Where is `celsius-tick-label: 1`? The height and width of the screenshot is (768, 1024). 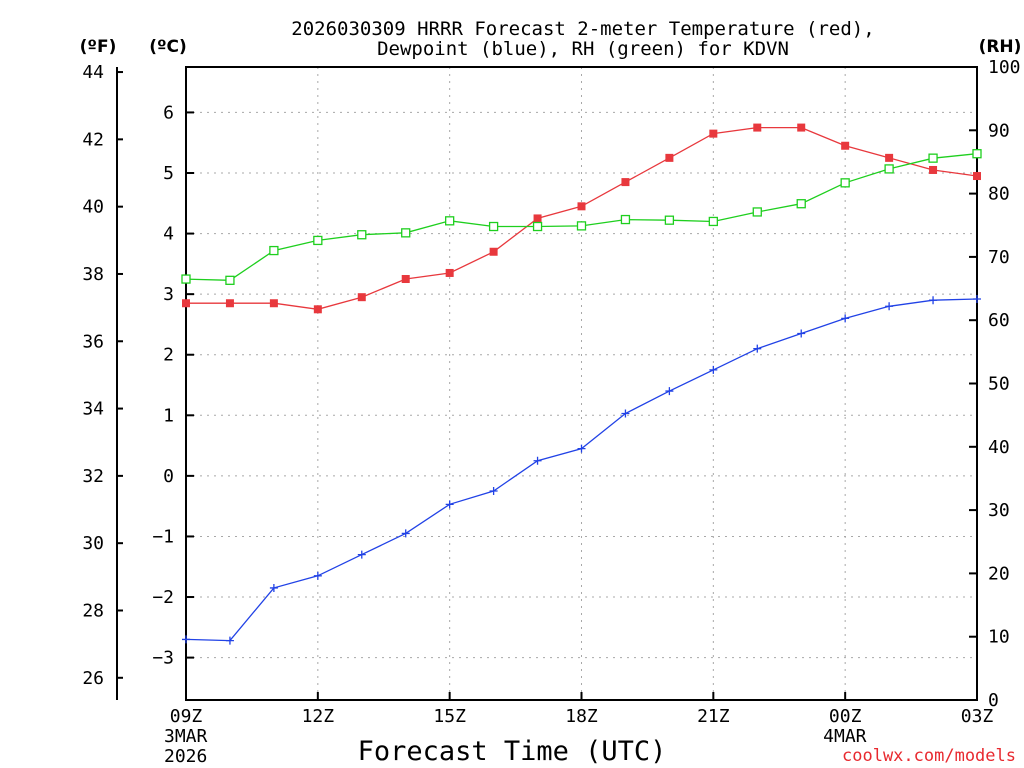
celsius-tick-label: 1 is located at coordinates (168, 415).